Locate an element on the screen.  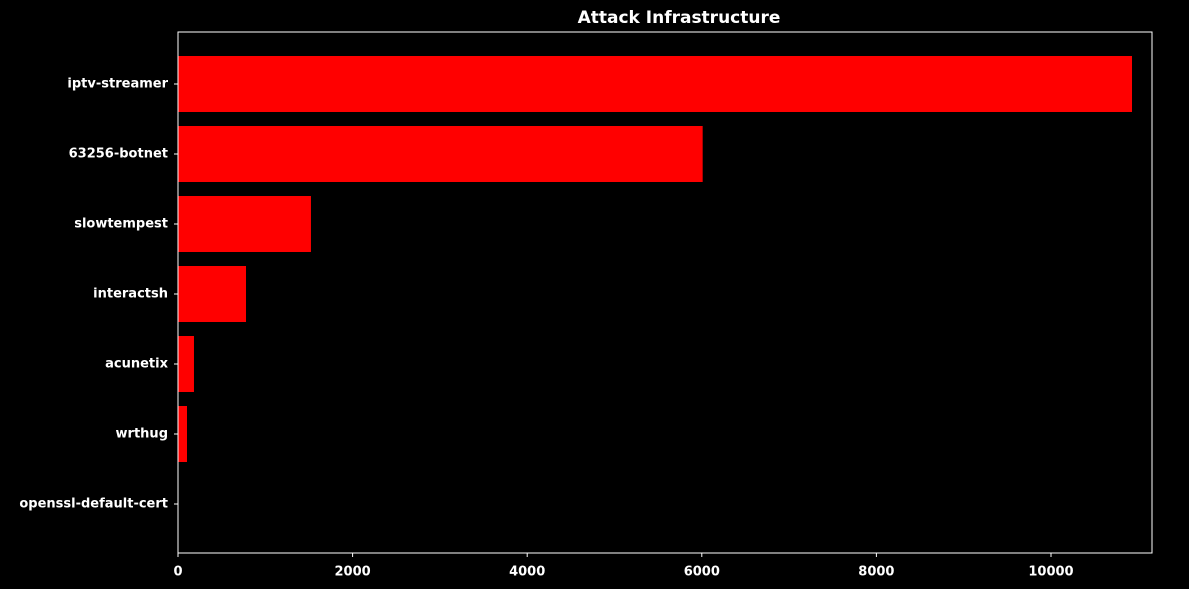
x-tick-label: 6000 is located at coordinates (702, 572).